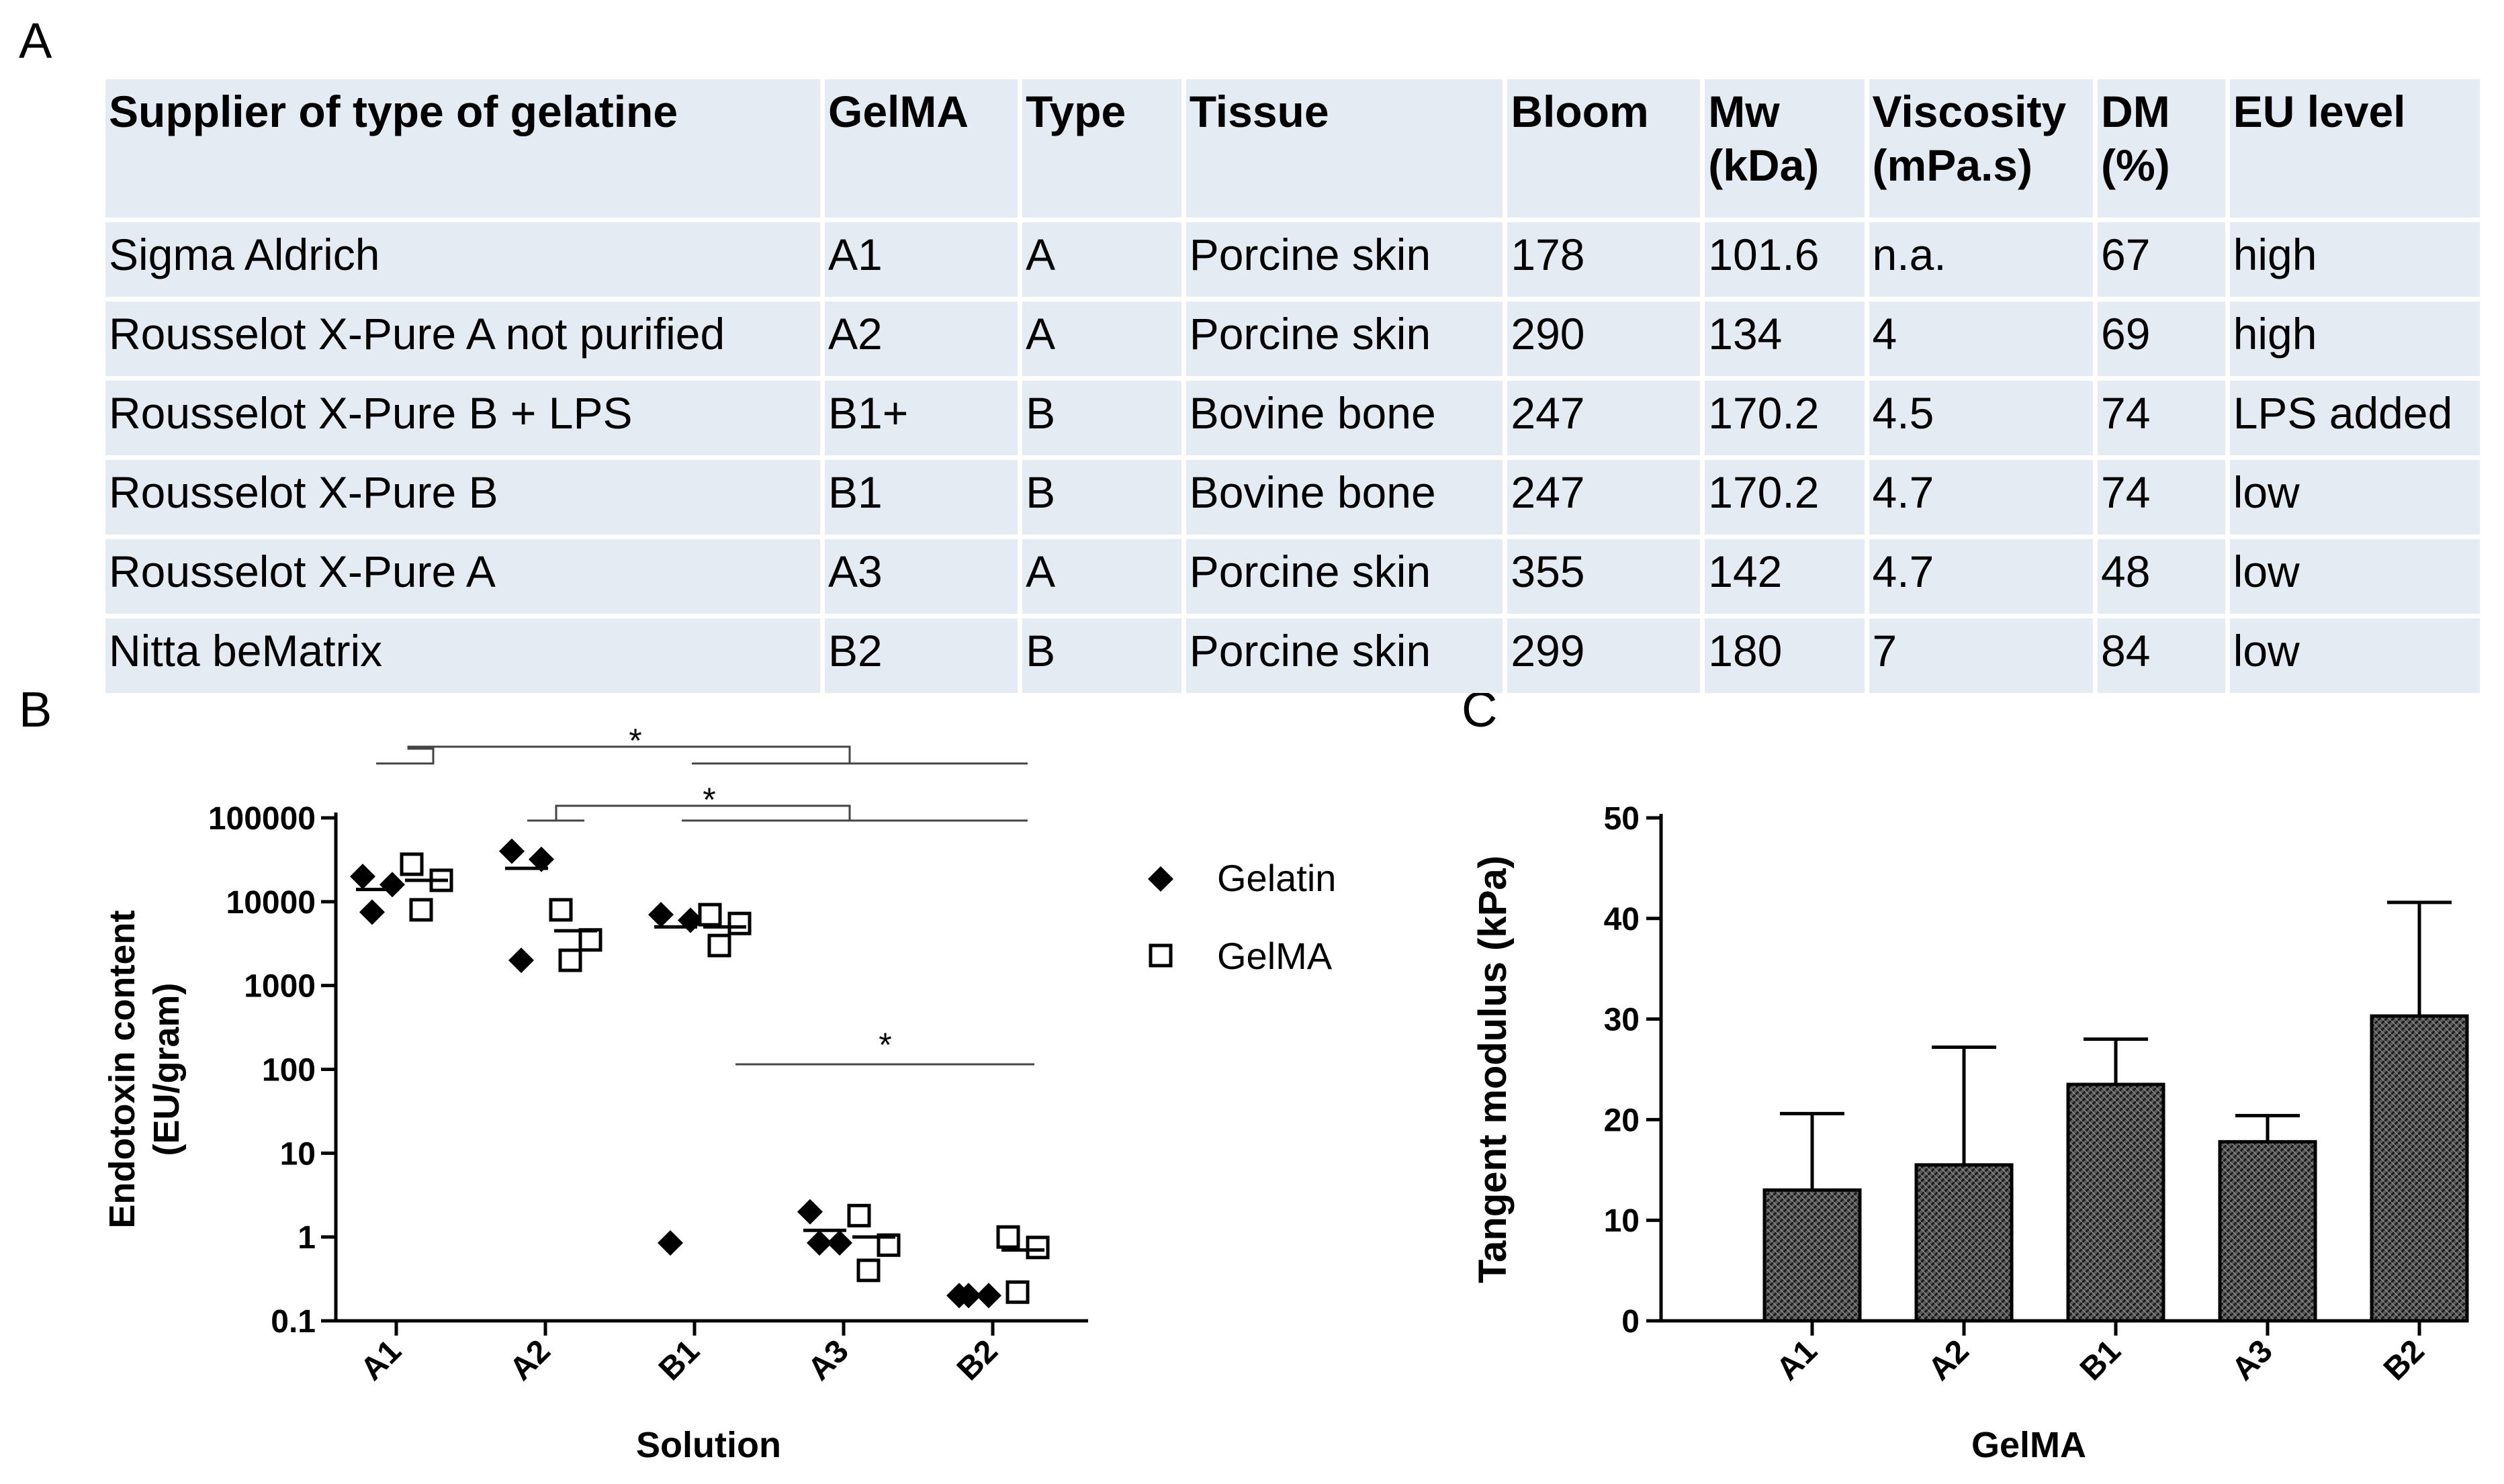 This screenshot has height=1484, width=2504. What do you see at coordinates (2135, 111) in the screenshot?
I see `header-text: DM` at bounding box center [2135, 111].